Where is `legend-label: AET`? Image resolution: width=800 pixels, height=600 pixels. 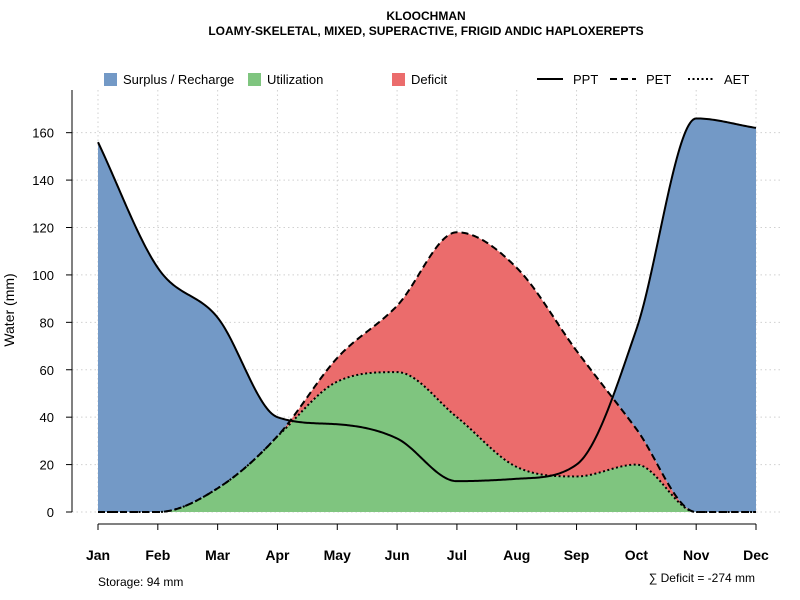 legend-label: AET is located at coordinates (736, 79).